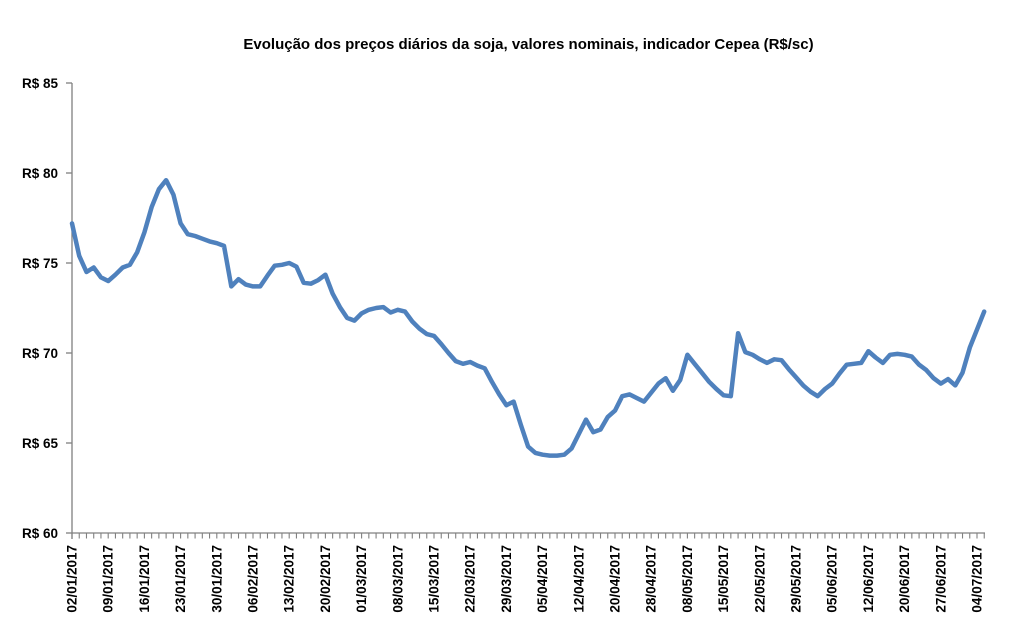 The height and width of the screenshot is (631, 1012). I want to click on x-tick-label: 28/04/2017, so click(651, 579).